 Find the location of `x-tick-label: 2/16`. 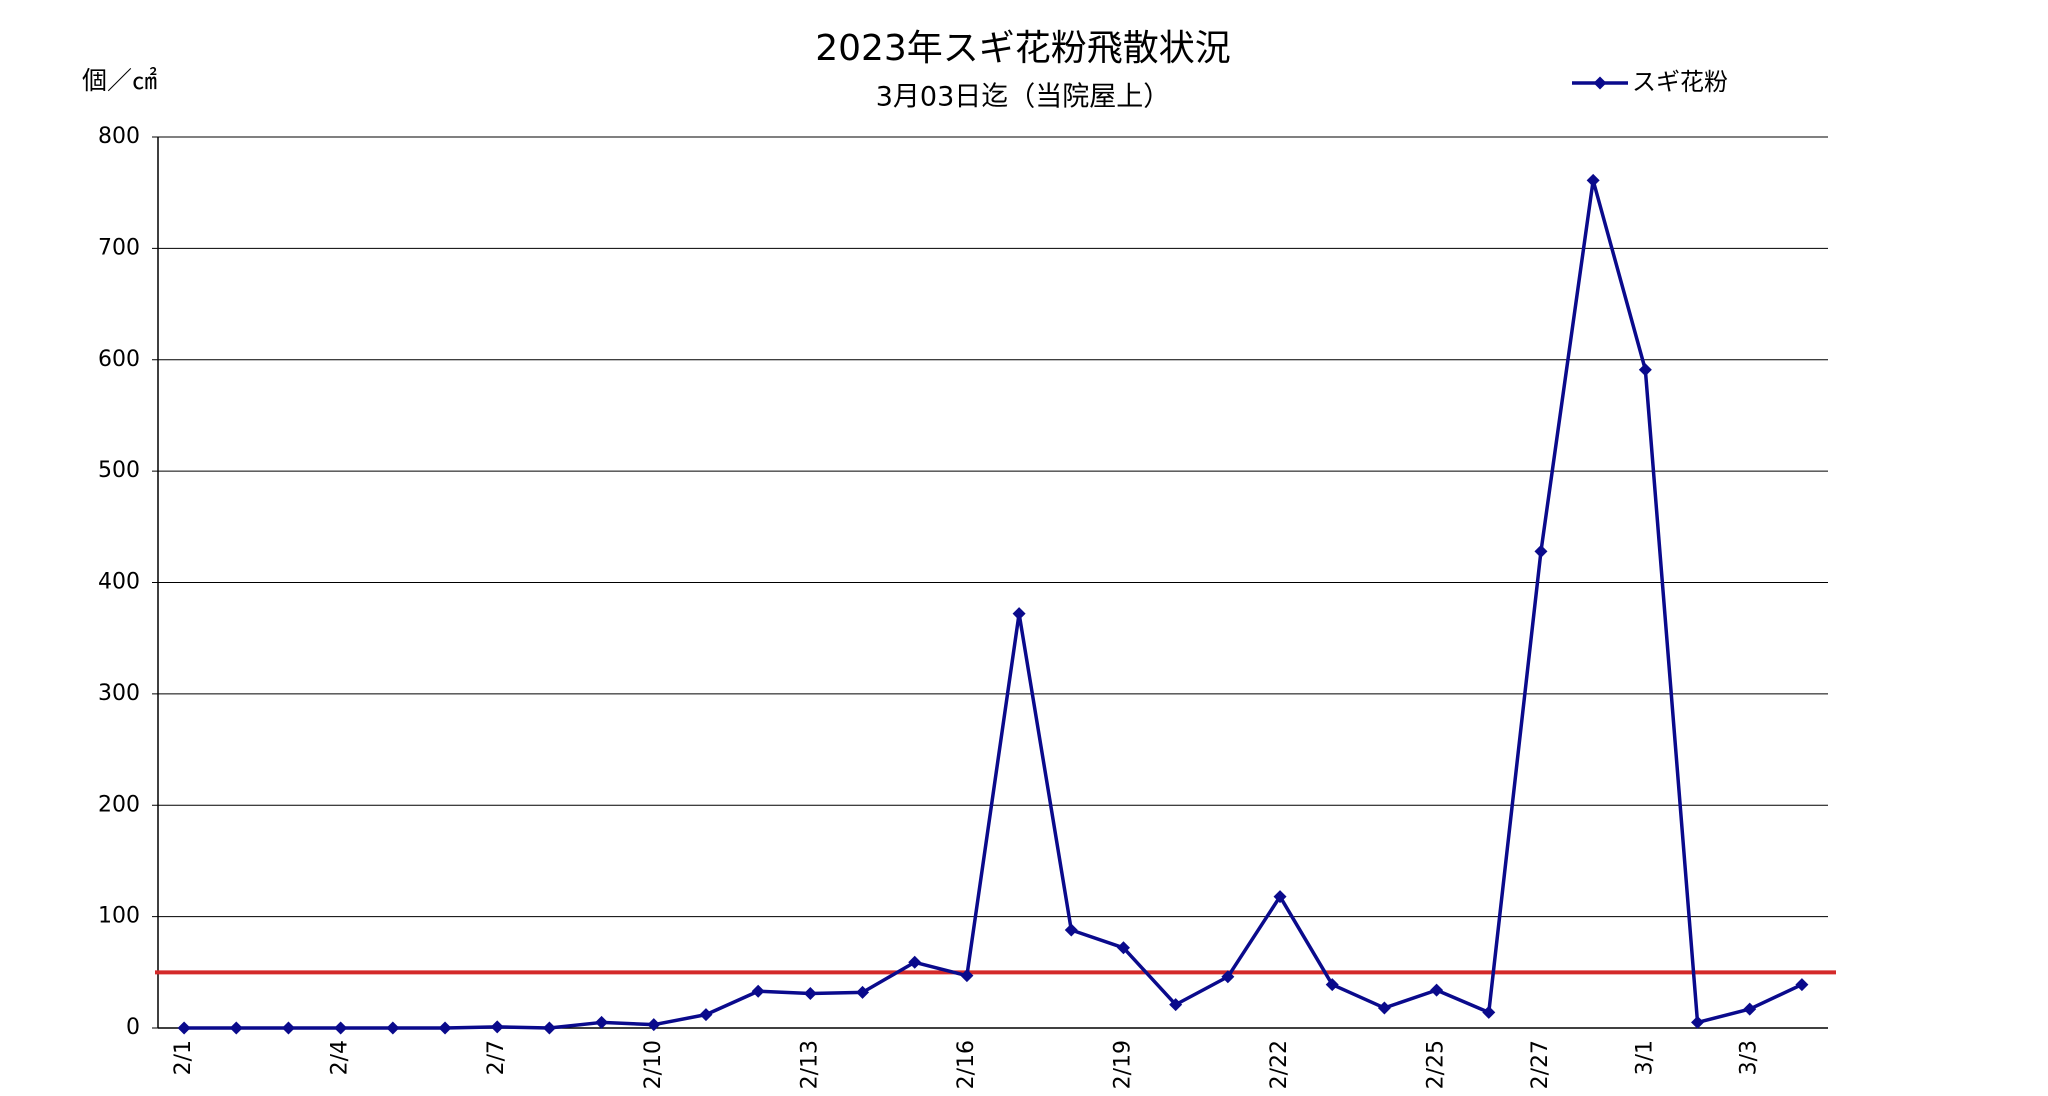

x-tick-label: 2/16 is located at coordinates (966, 1064).